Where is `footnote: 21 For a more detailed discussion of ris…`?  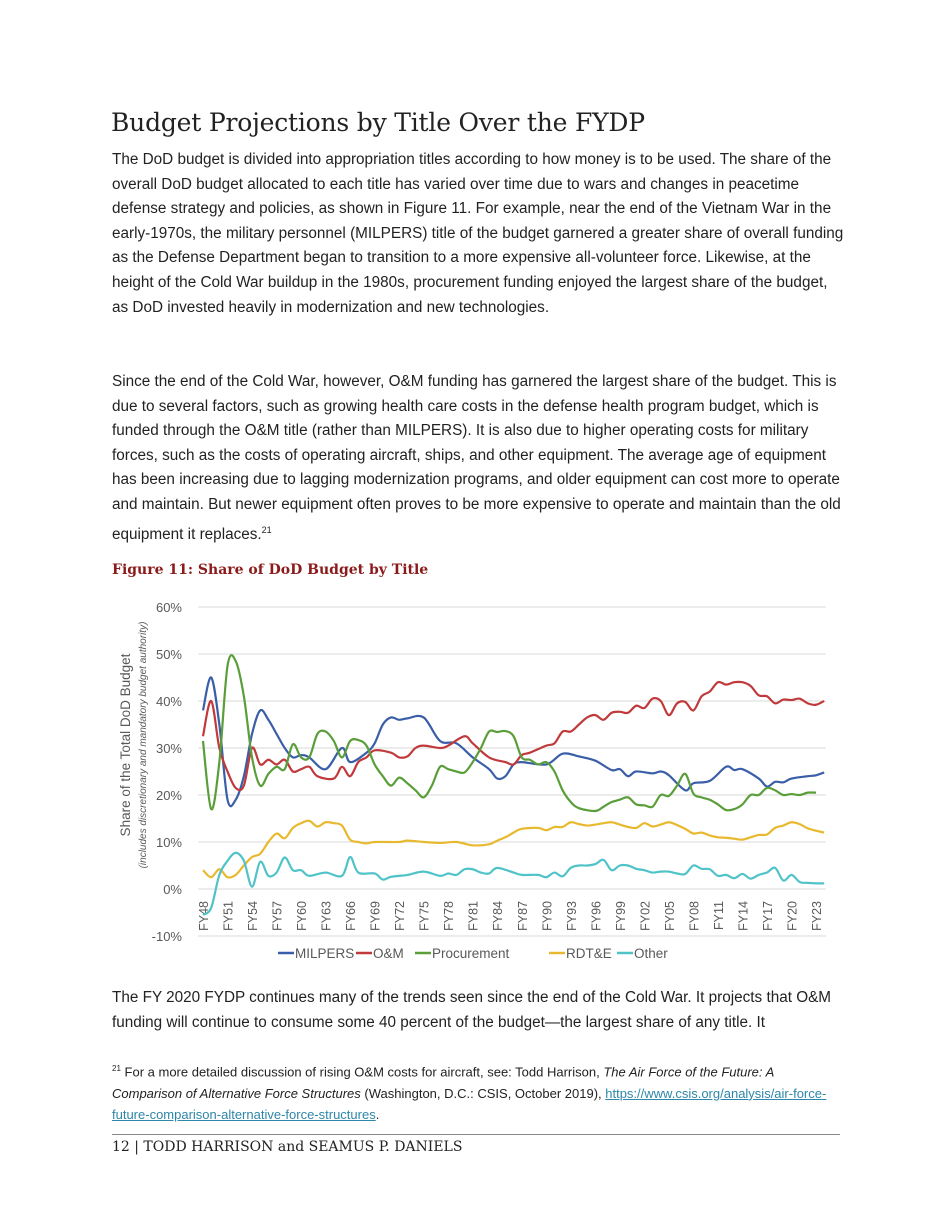
footnote: 21 For a more detailed discussion of ris… is located at coordinates (479, 1092).